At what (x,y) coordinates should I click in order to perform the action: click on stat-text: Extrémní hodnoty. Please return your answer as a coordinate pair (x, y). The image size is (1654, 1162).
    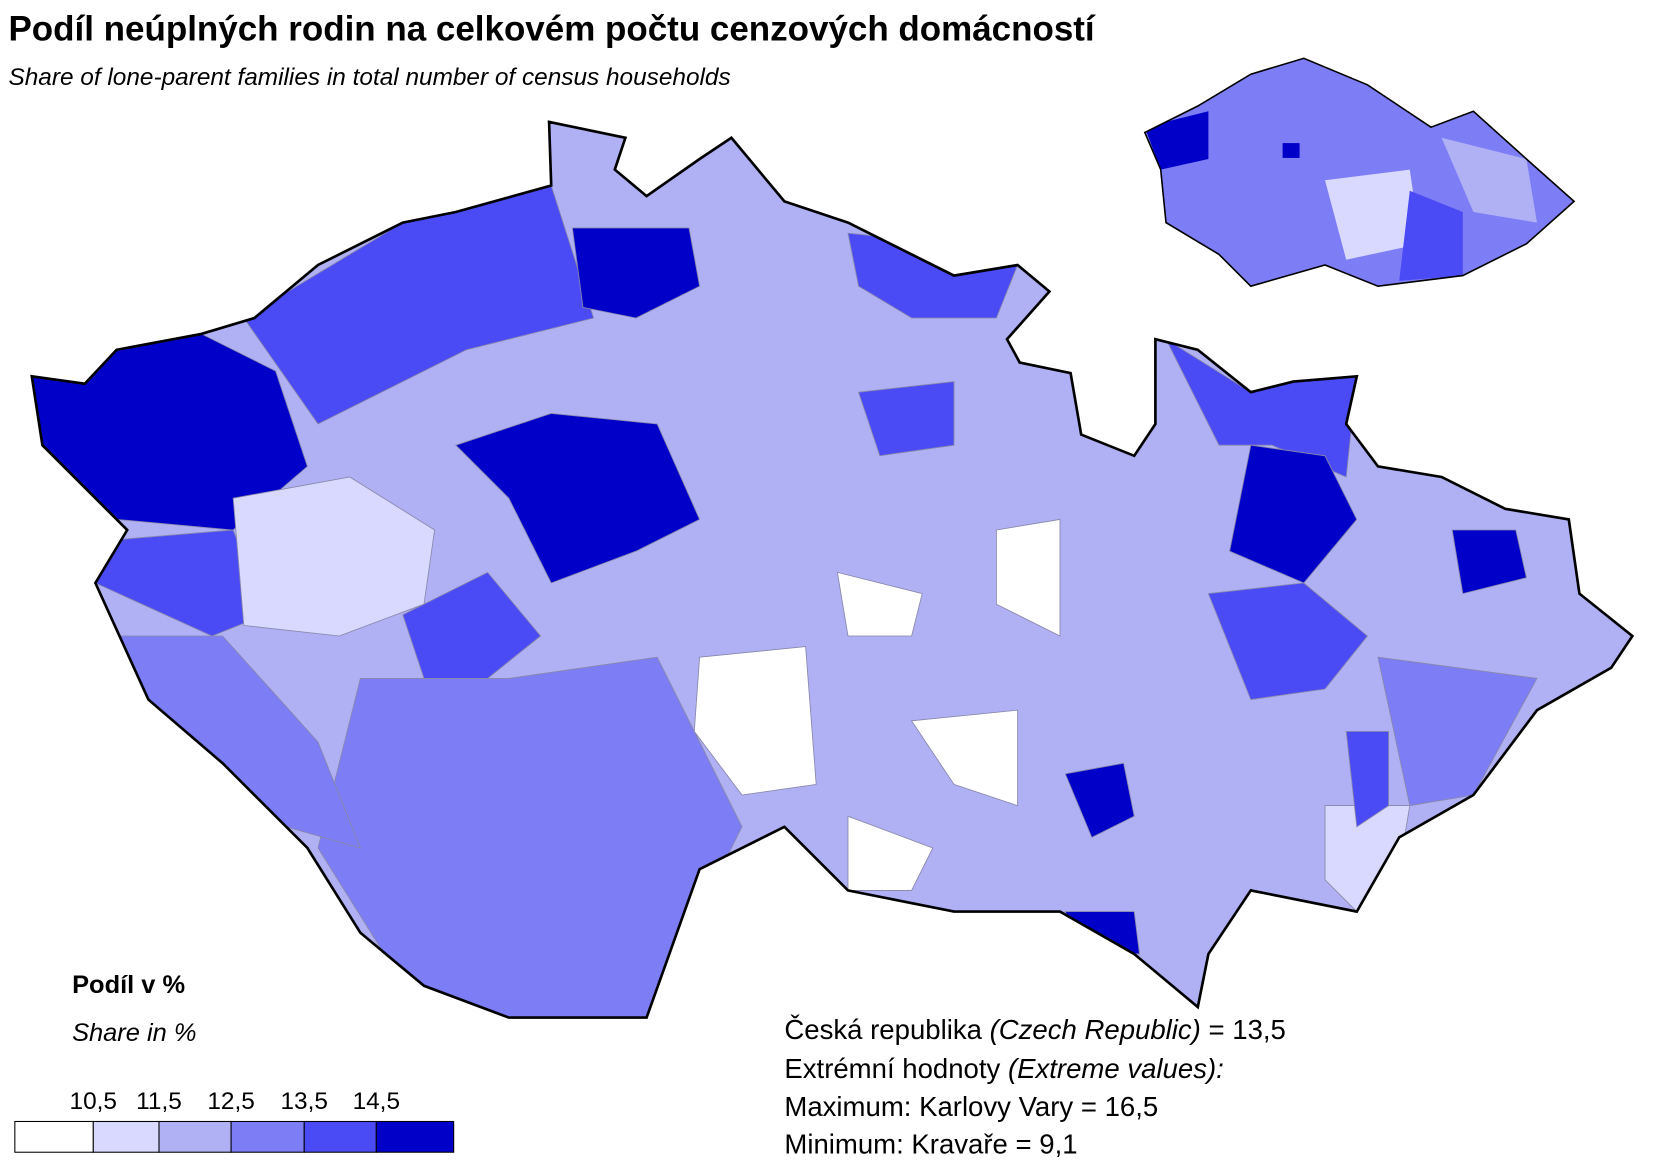
    Looking at the image, I should click on (892, 1068).